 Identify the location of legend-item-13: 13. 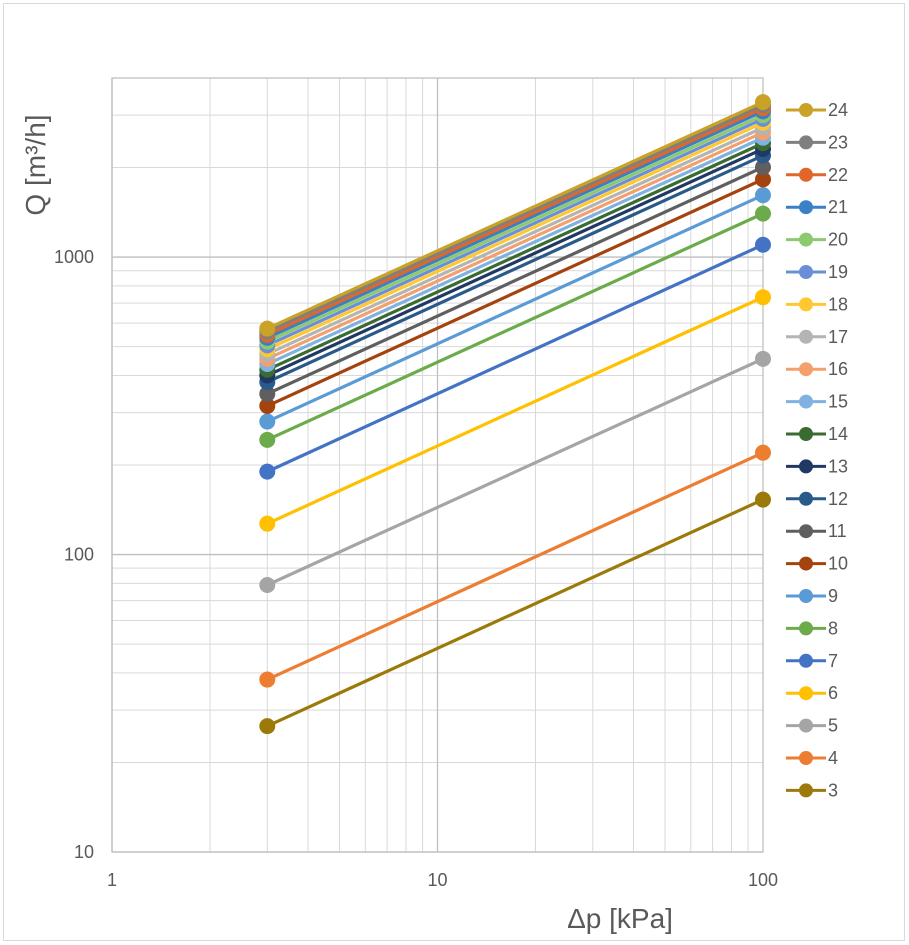
(817, 466).